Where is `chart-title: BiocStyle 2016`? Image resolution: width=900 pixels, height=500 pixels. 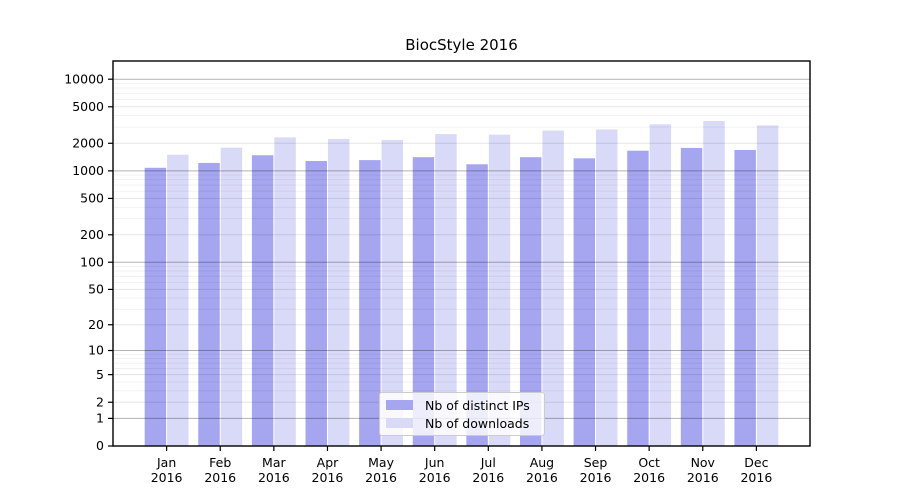 chart-title: BiocStyle 2016 is located at coordinates (461, 45).